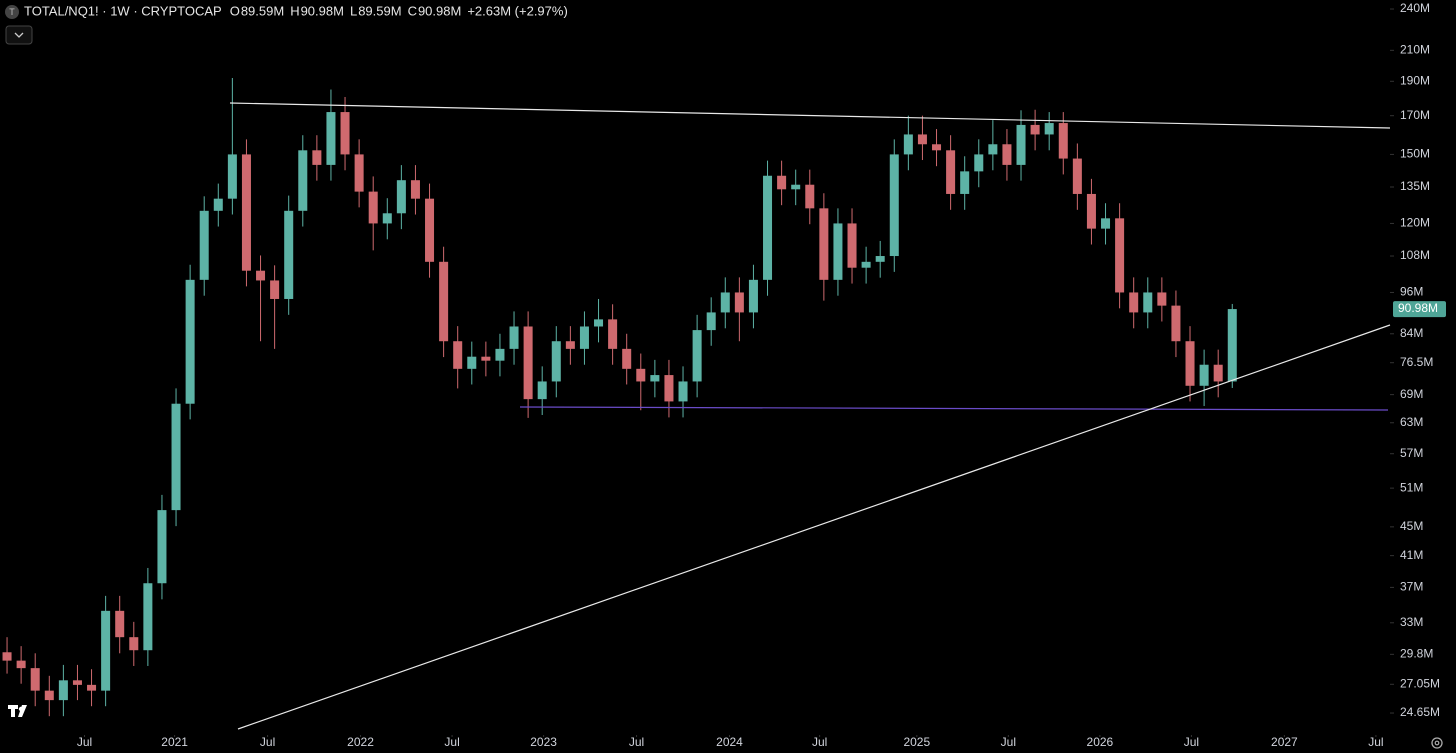  What do you see at coordinates (1411, 555) in the screenshot?
I see `y-tick-label: 41M` at bounding box center [1411, 555].